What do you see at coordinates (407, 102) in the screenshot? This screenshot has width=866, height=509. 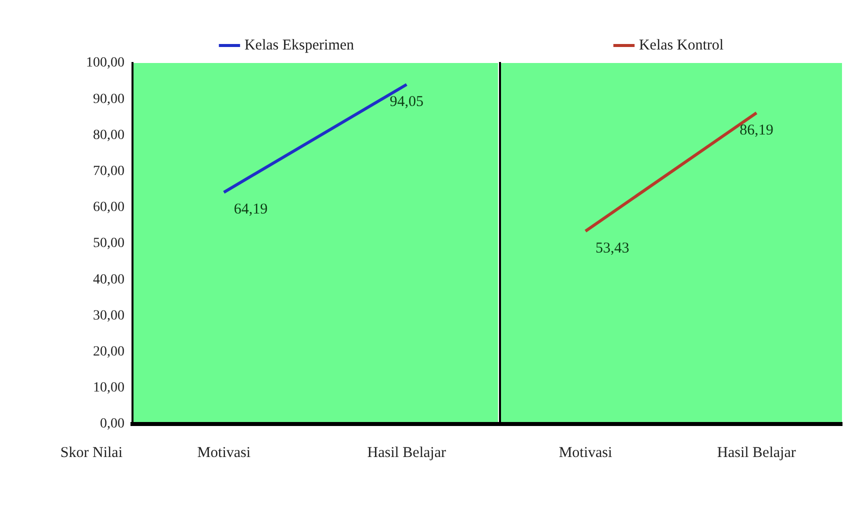 I see `data-label: 94,05` at bounding box center [407, 102].